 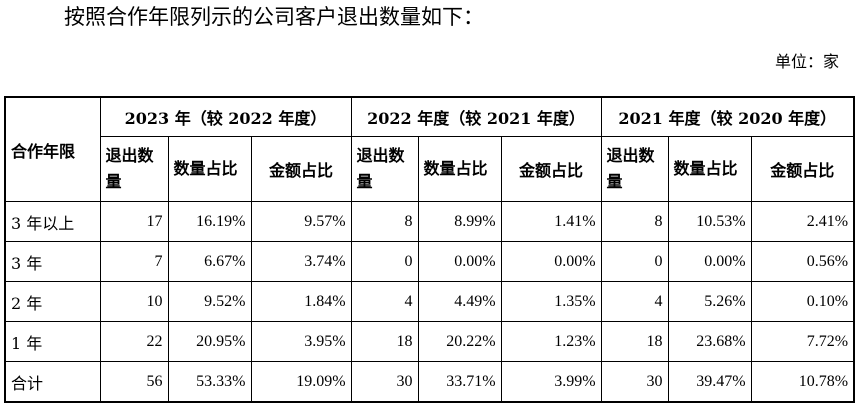 What do you see at coordinates (134, 341) in the screenshot?
I see `table-cell: 22` at bounding box center [134, 341].